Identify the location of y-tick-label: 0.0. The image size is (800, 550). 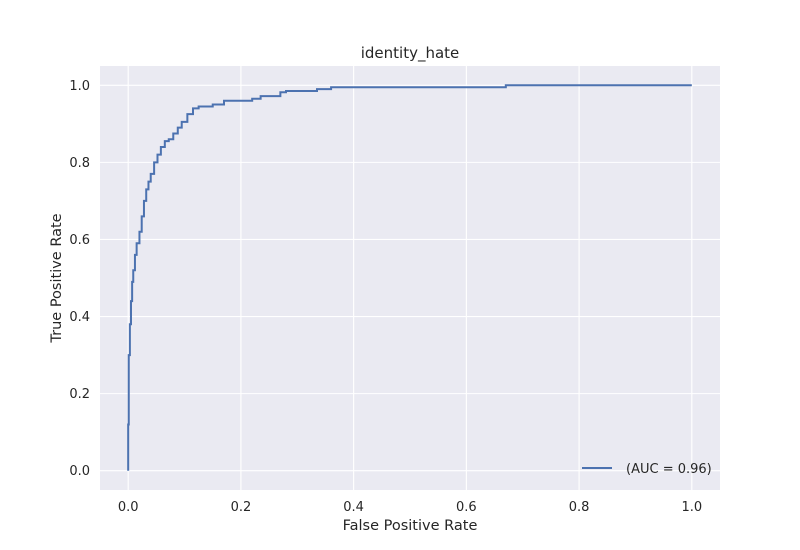
(79, 471).